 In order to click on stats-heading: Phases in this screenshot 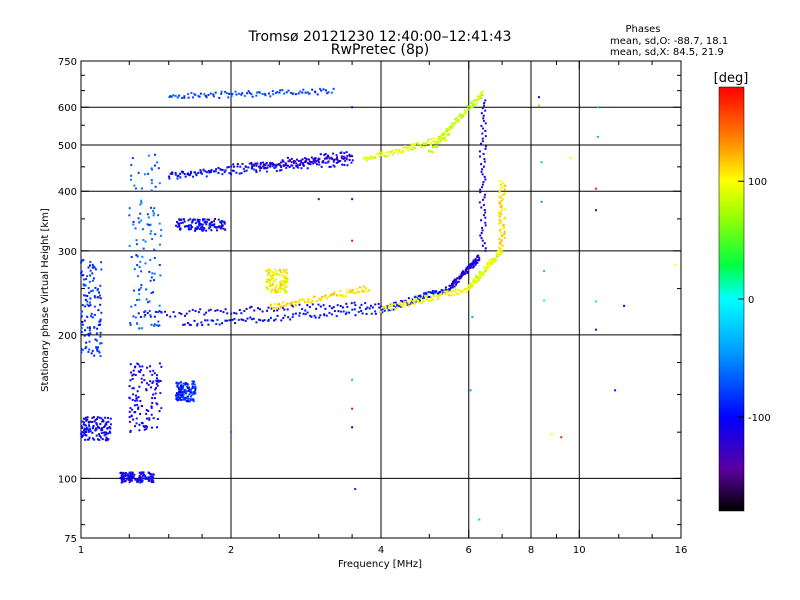, I will do `click(642, 29)`.